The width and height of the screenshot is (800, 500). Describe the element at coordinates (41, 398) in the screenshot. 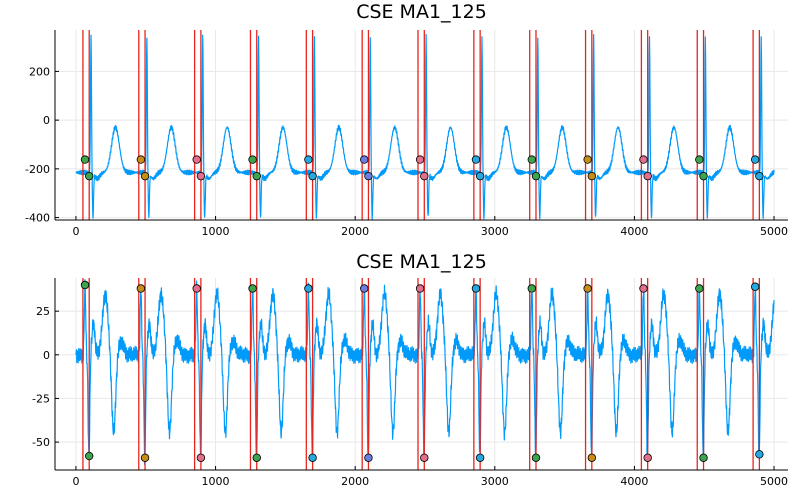

I see `y-tick-label: -25` at that location.